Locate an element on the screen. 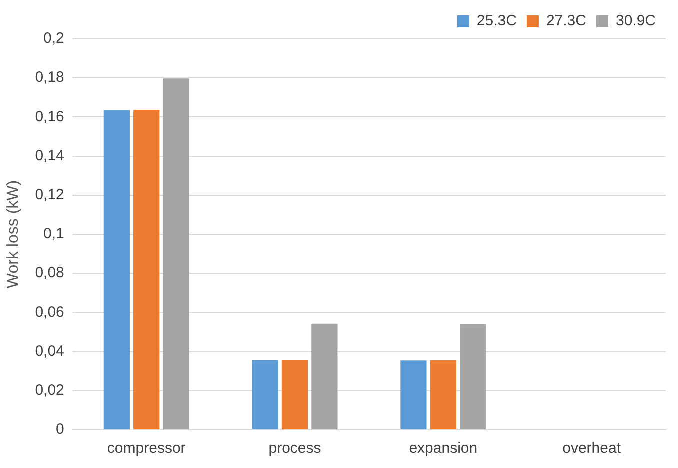 This screenshot has width=678, height=468. y-tick-label: 0,16 is located at coordinates (49, 117).